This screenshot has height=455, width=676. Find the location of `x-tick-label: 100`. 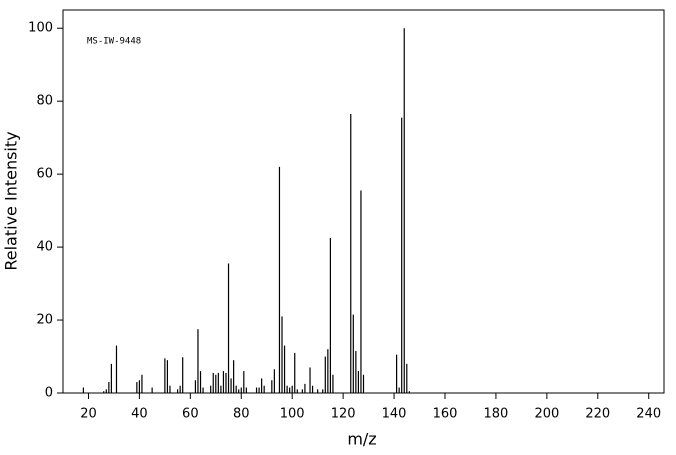

x-tick-label: 100 is located at coordinates (292, 414).